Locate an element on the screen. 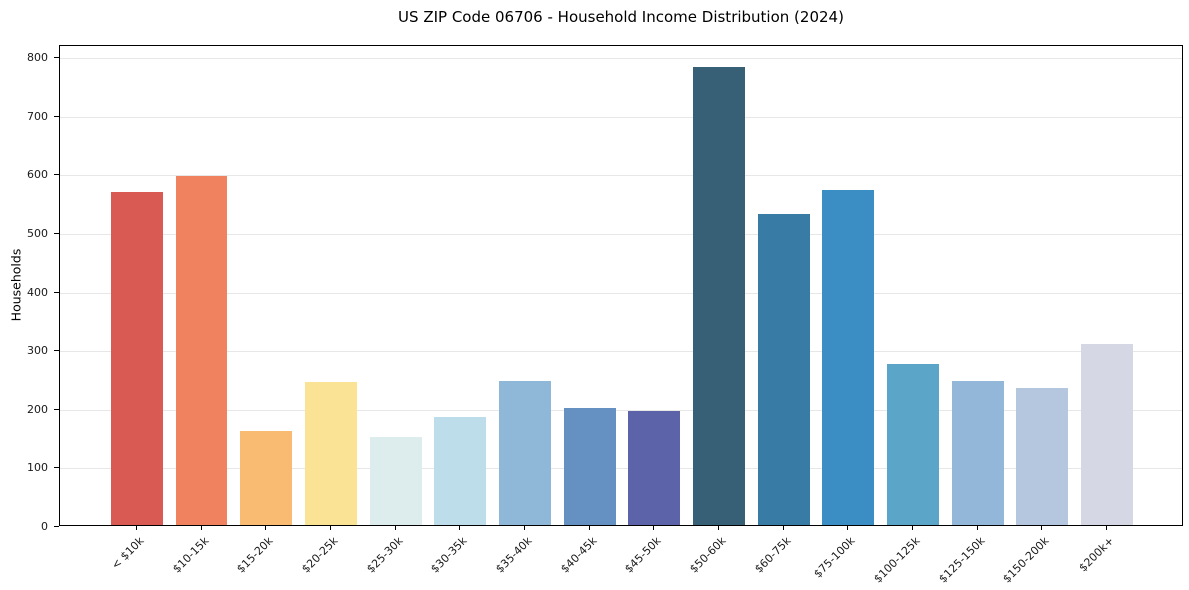 The height and width of the screenshot is (590, 1189). bar-$45-50k is located at coordinates (654, 467).